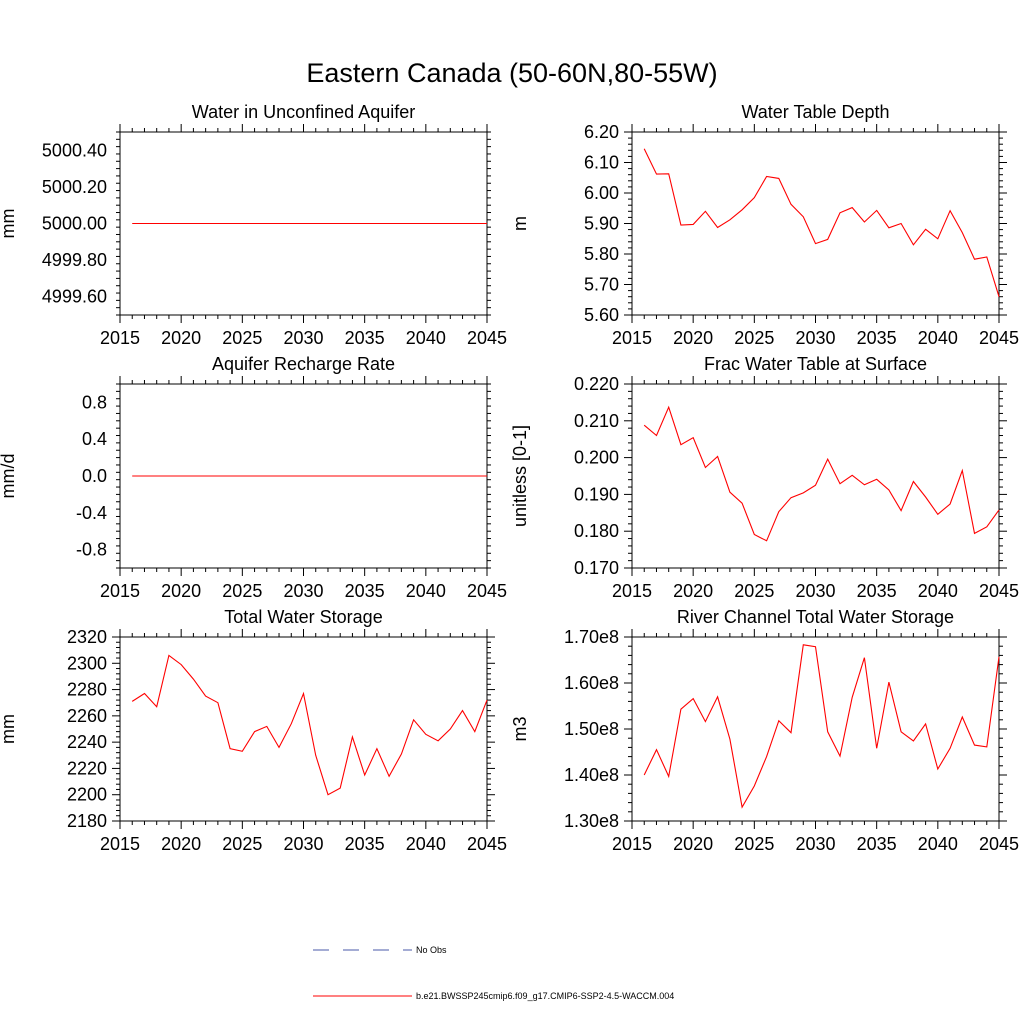  I want to click on y-tick-label: 2260, so click(87, 716).